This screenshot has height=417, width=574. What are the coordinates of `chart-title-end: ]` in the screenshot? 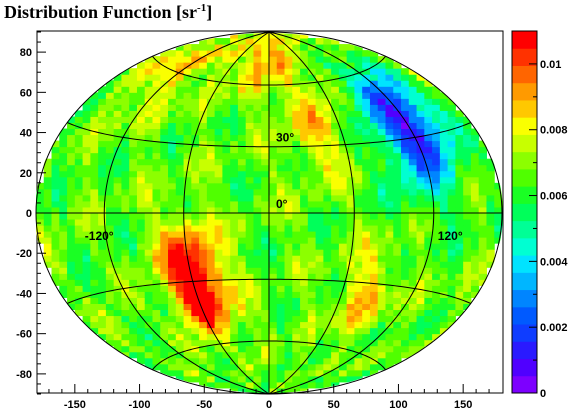 It's located at (209, 12).